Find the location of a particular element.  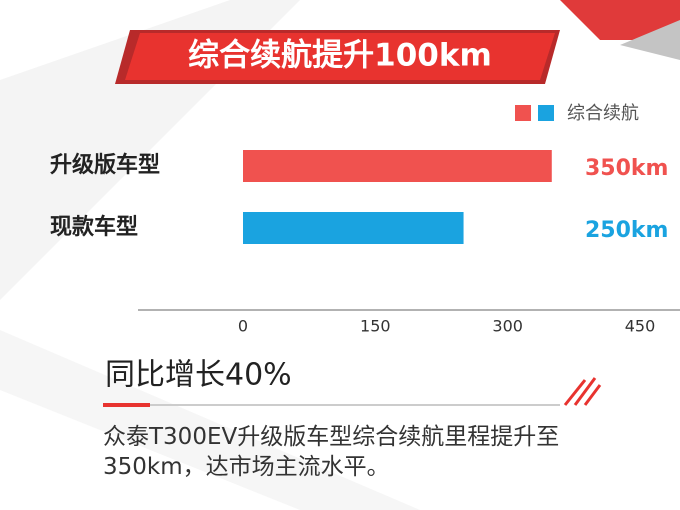

y-tick-label: 升级版车型 is located at coordinates (105, 165).